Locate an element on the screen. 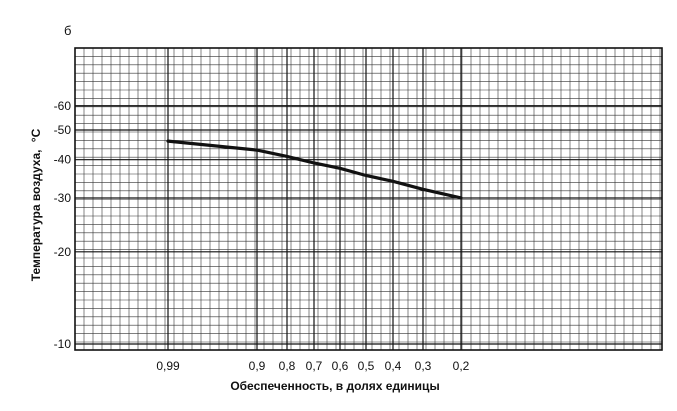 The image size is (677, 411). y-tick-label: -20 is located at coordinates (63, 252).